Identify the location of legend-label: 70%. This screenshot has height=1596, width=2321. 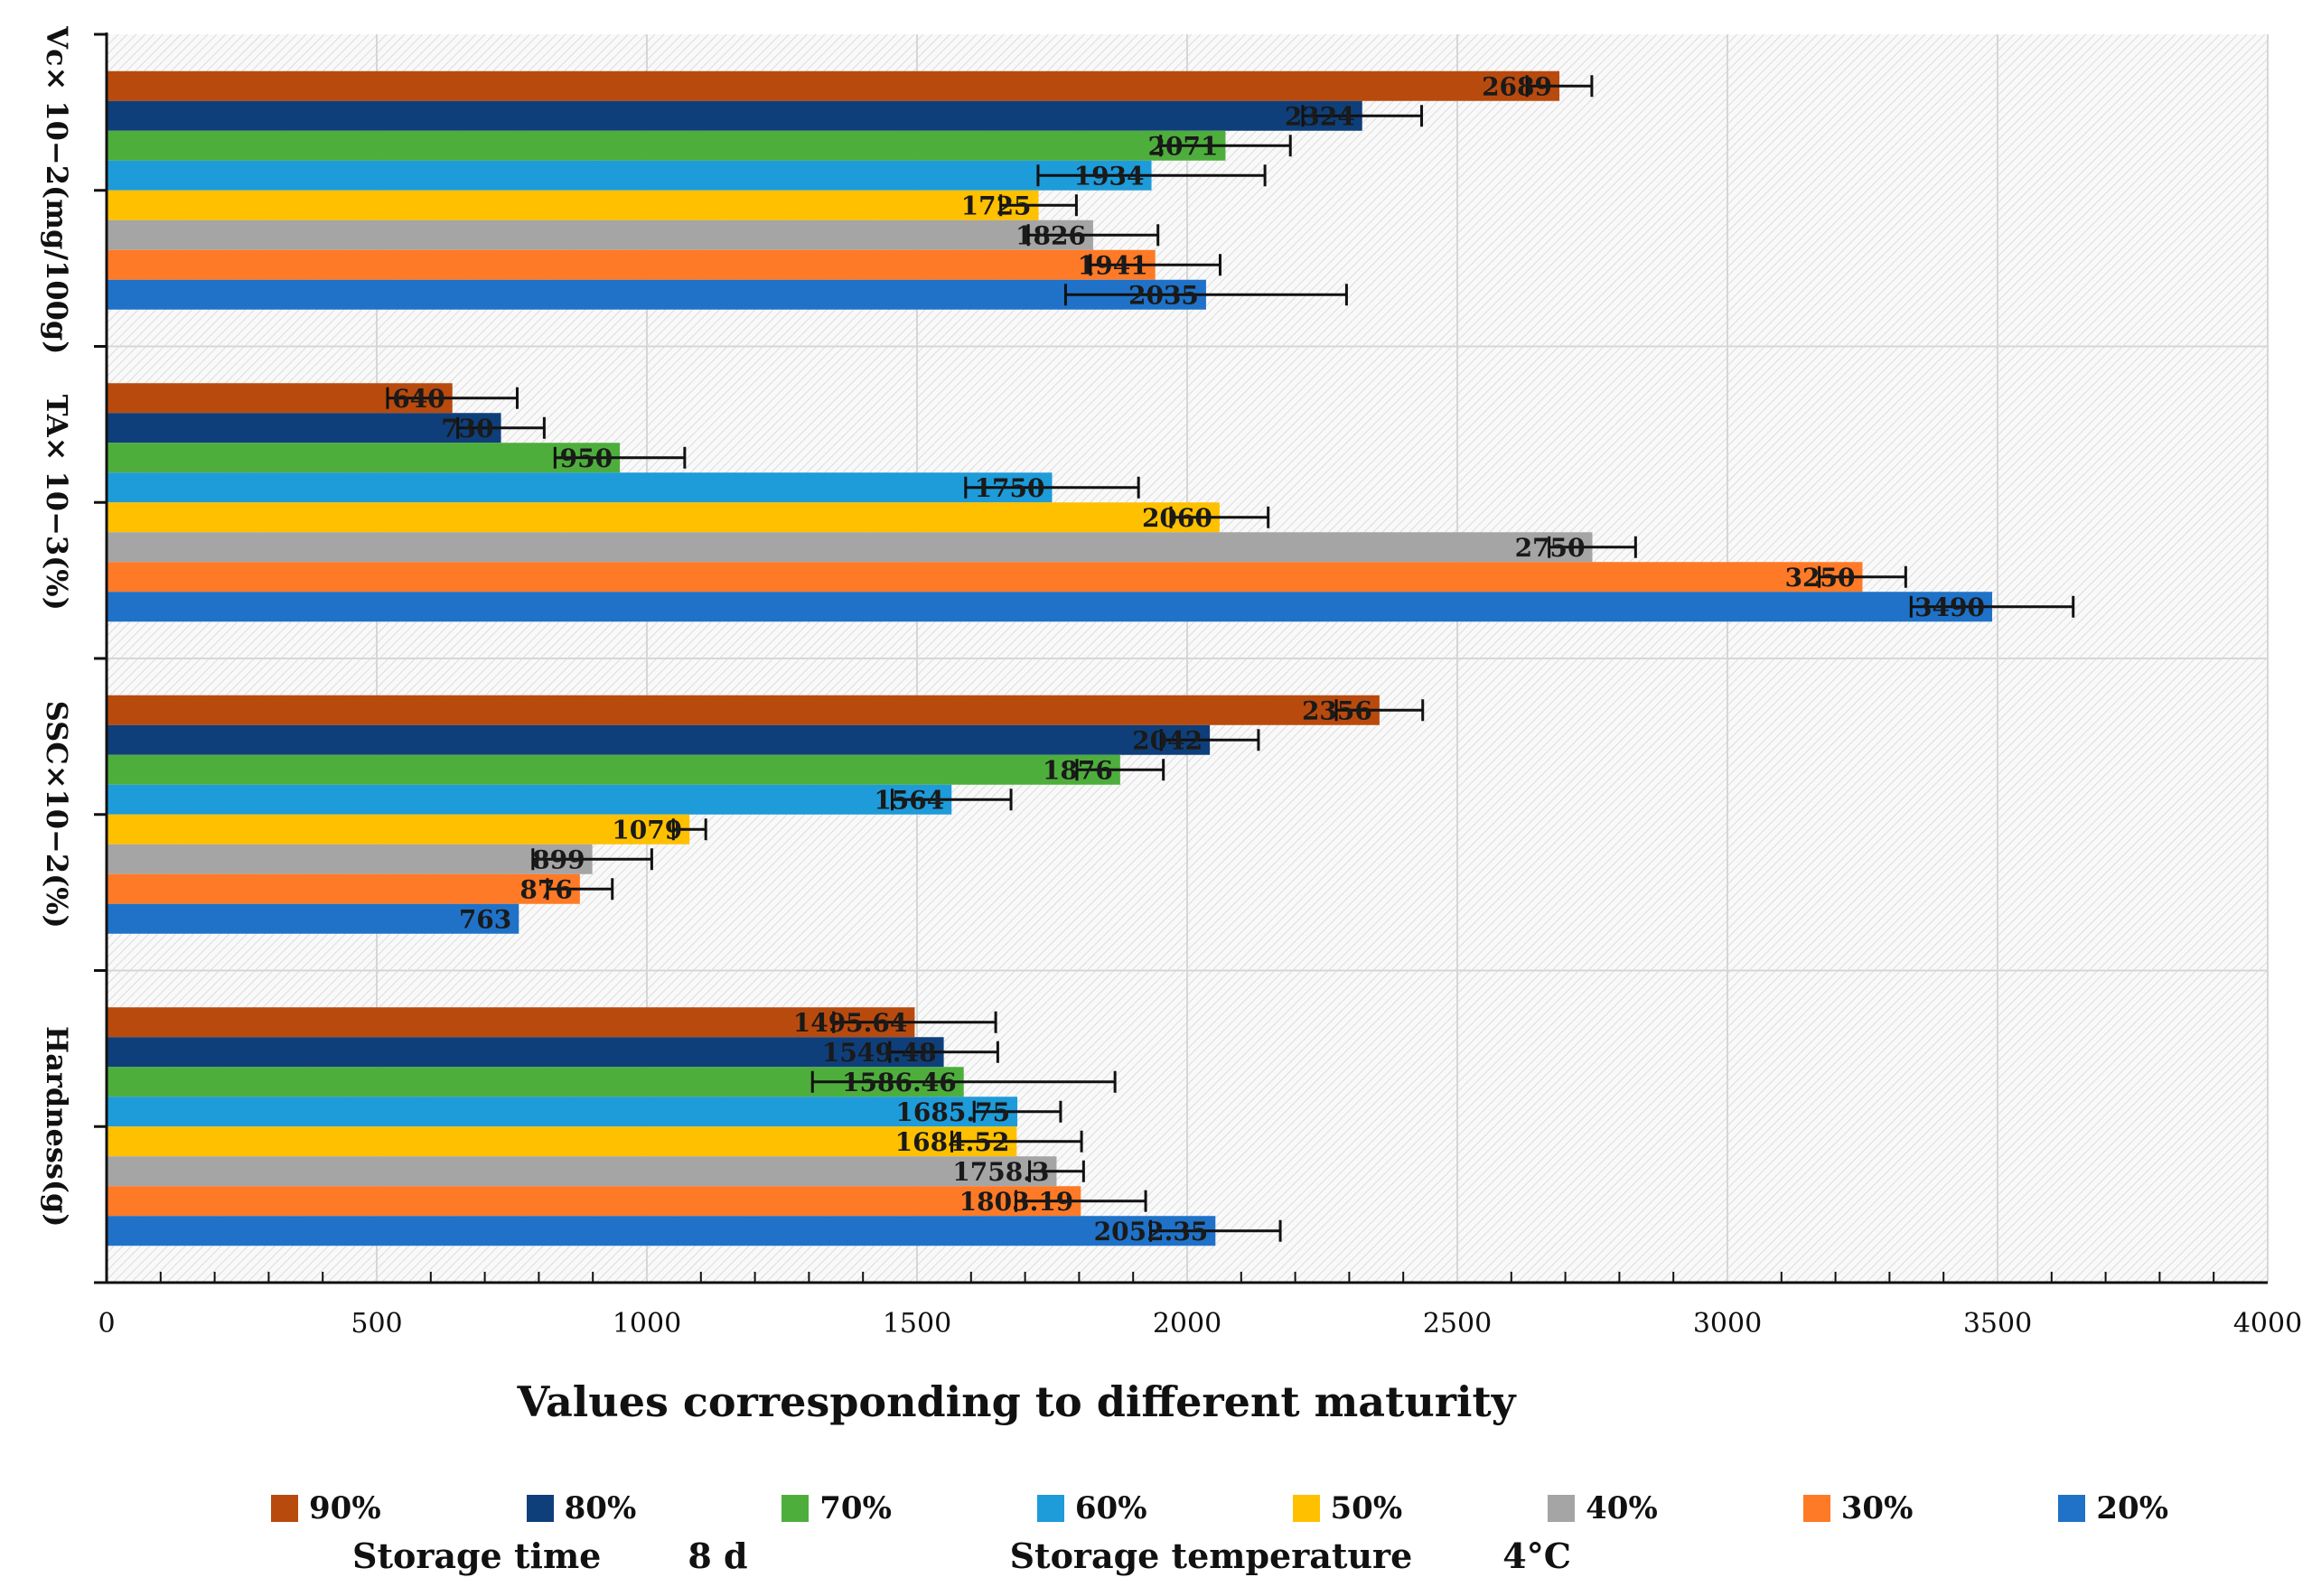
(855, 1508).